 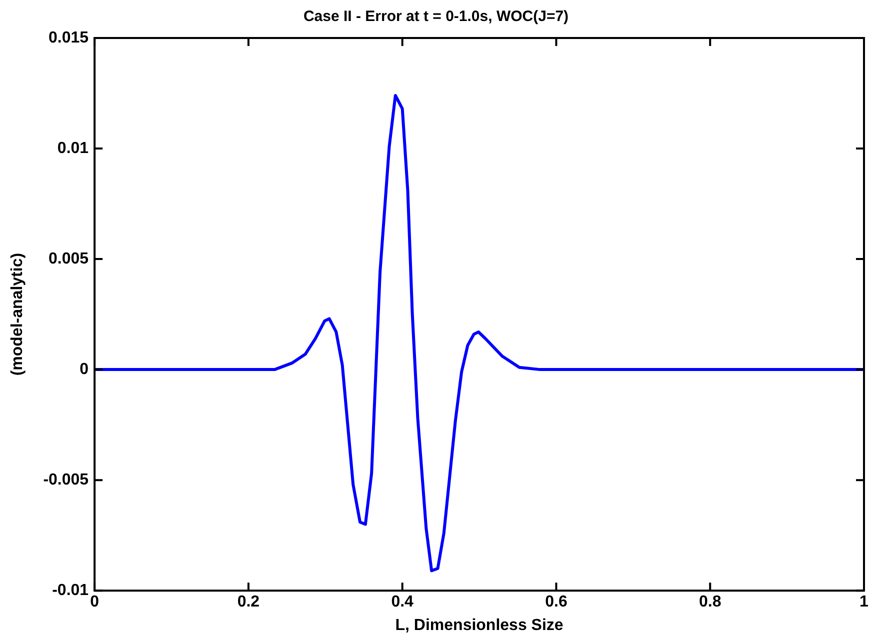 What do you see at coordinates (68, 37) in the screenshot?
I see `y-tick-label: 0.015` at bounding box center [68, 37].